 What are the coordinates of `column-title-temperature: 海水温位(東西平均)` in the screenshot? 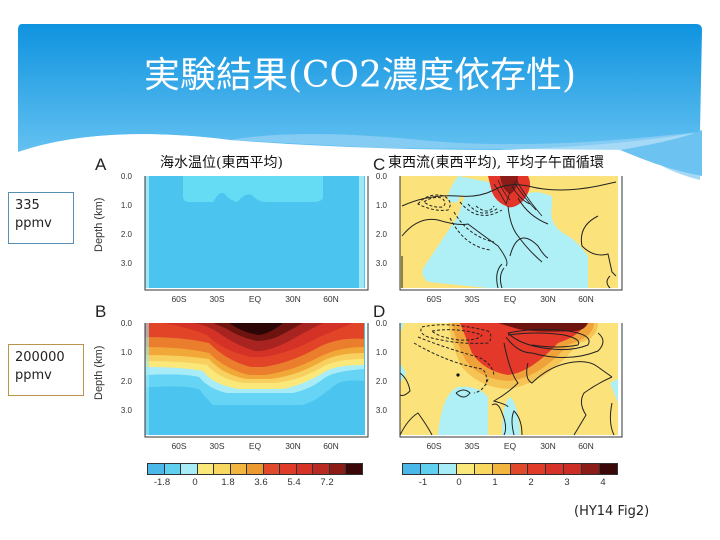 It's located at (221, 163).